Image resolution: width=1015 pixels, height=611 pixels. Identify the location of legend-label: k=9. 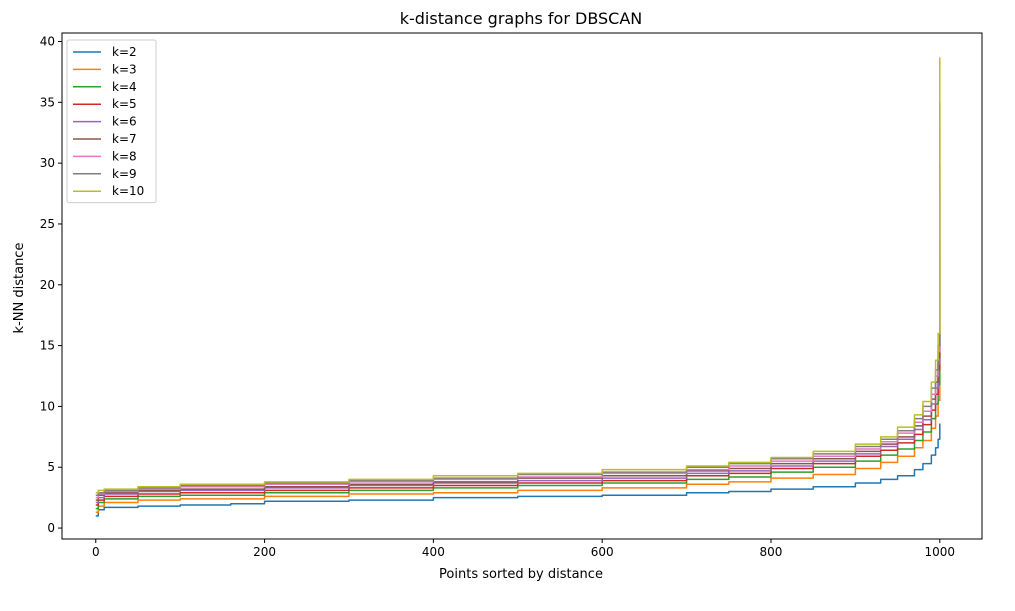
(124, 174).